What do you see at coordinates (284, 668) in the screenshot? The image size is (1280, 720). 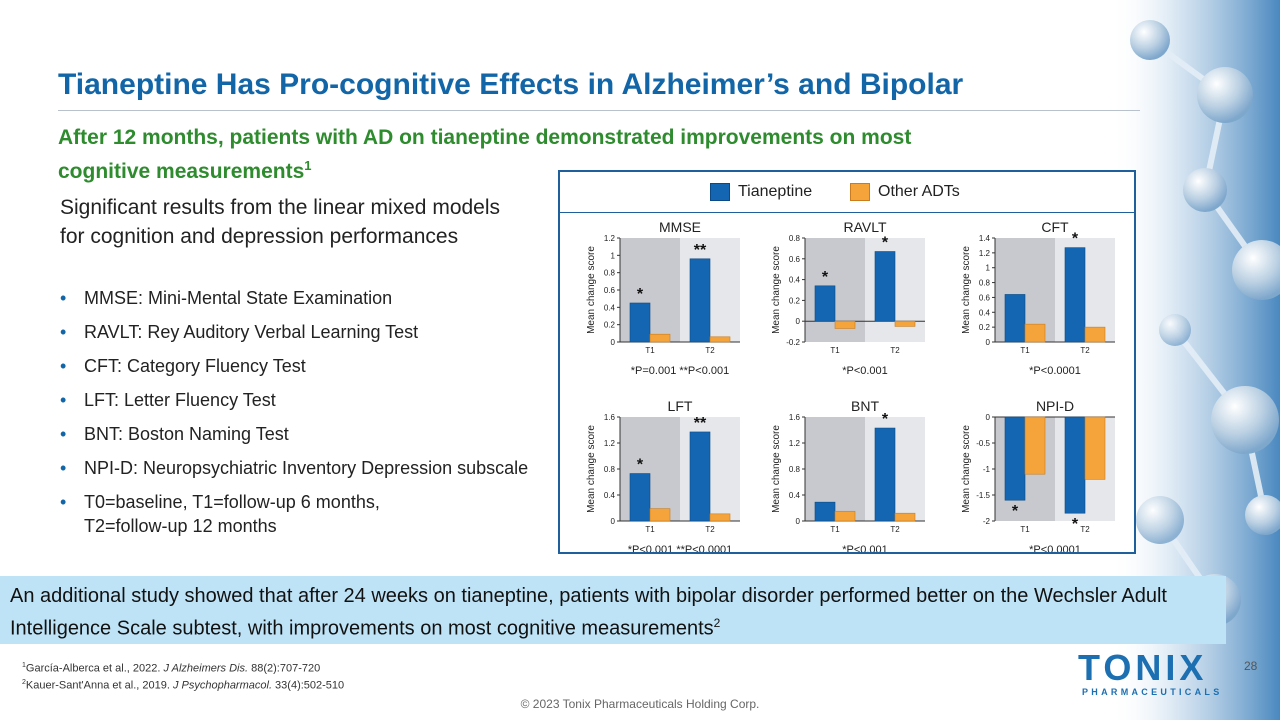 I see `reference-details: 88(2):707-720` at bounding box center [284, 668].